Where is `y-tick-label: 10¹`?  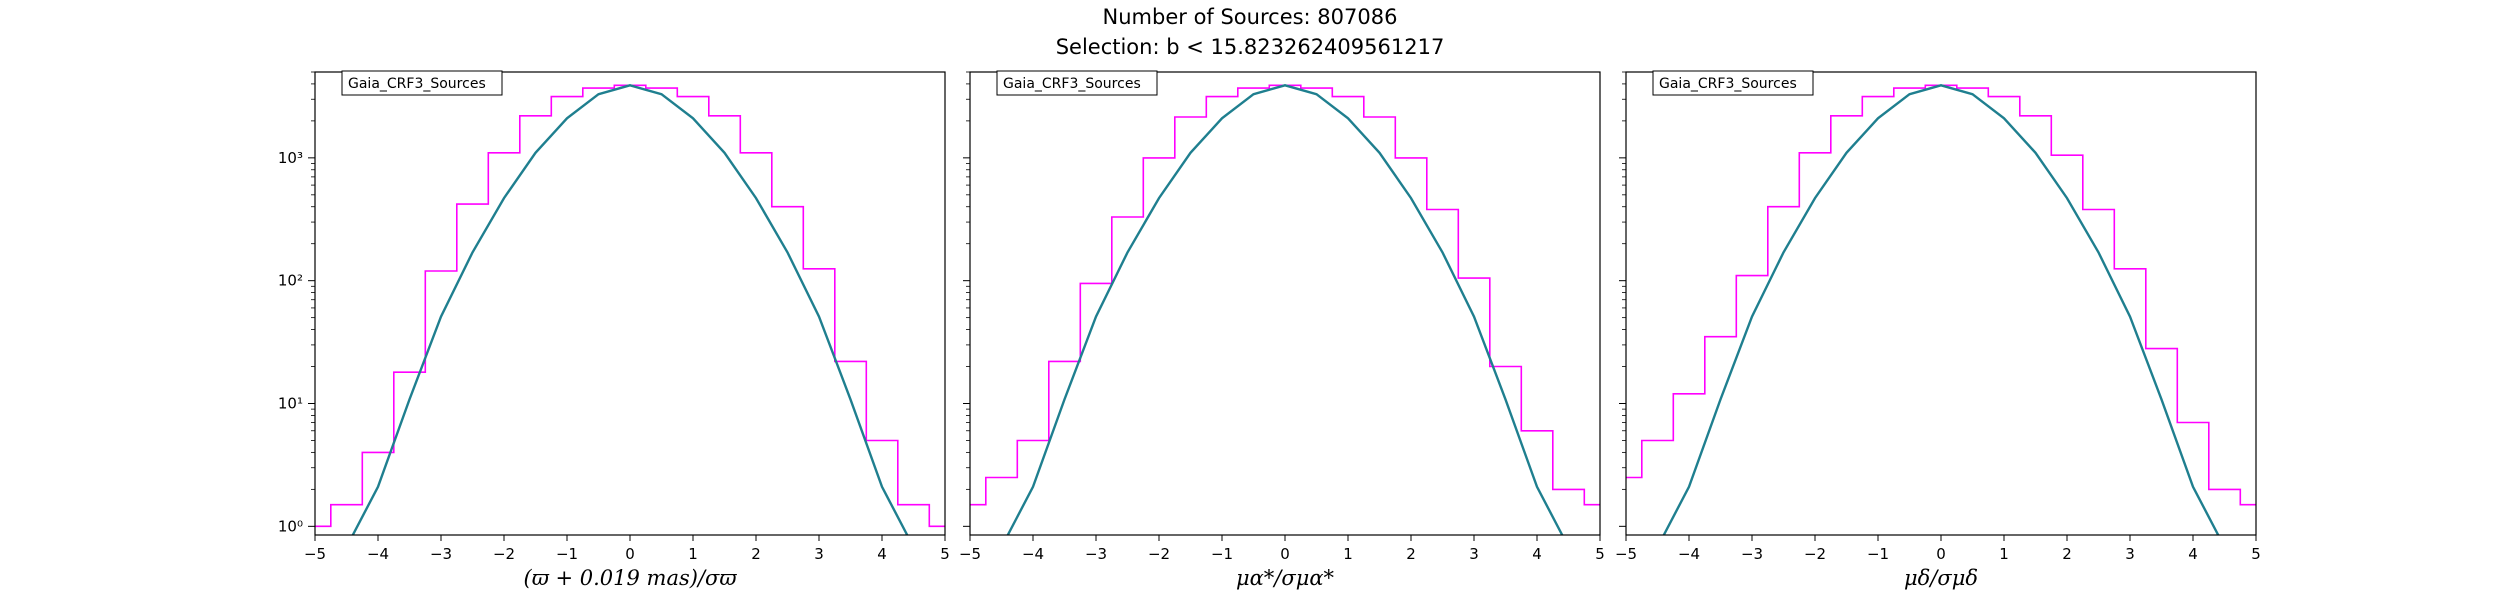 y-tick-label: 10¹ is located at coordinates (290, 404).